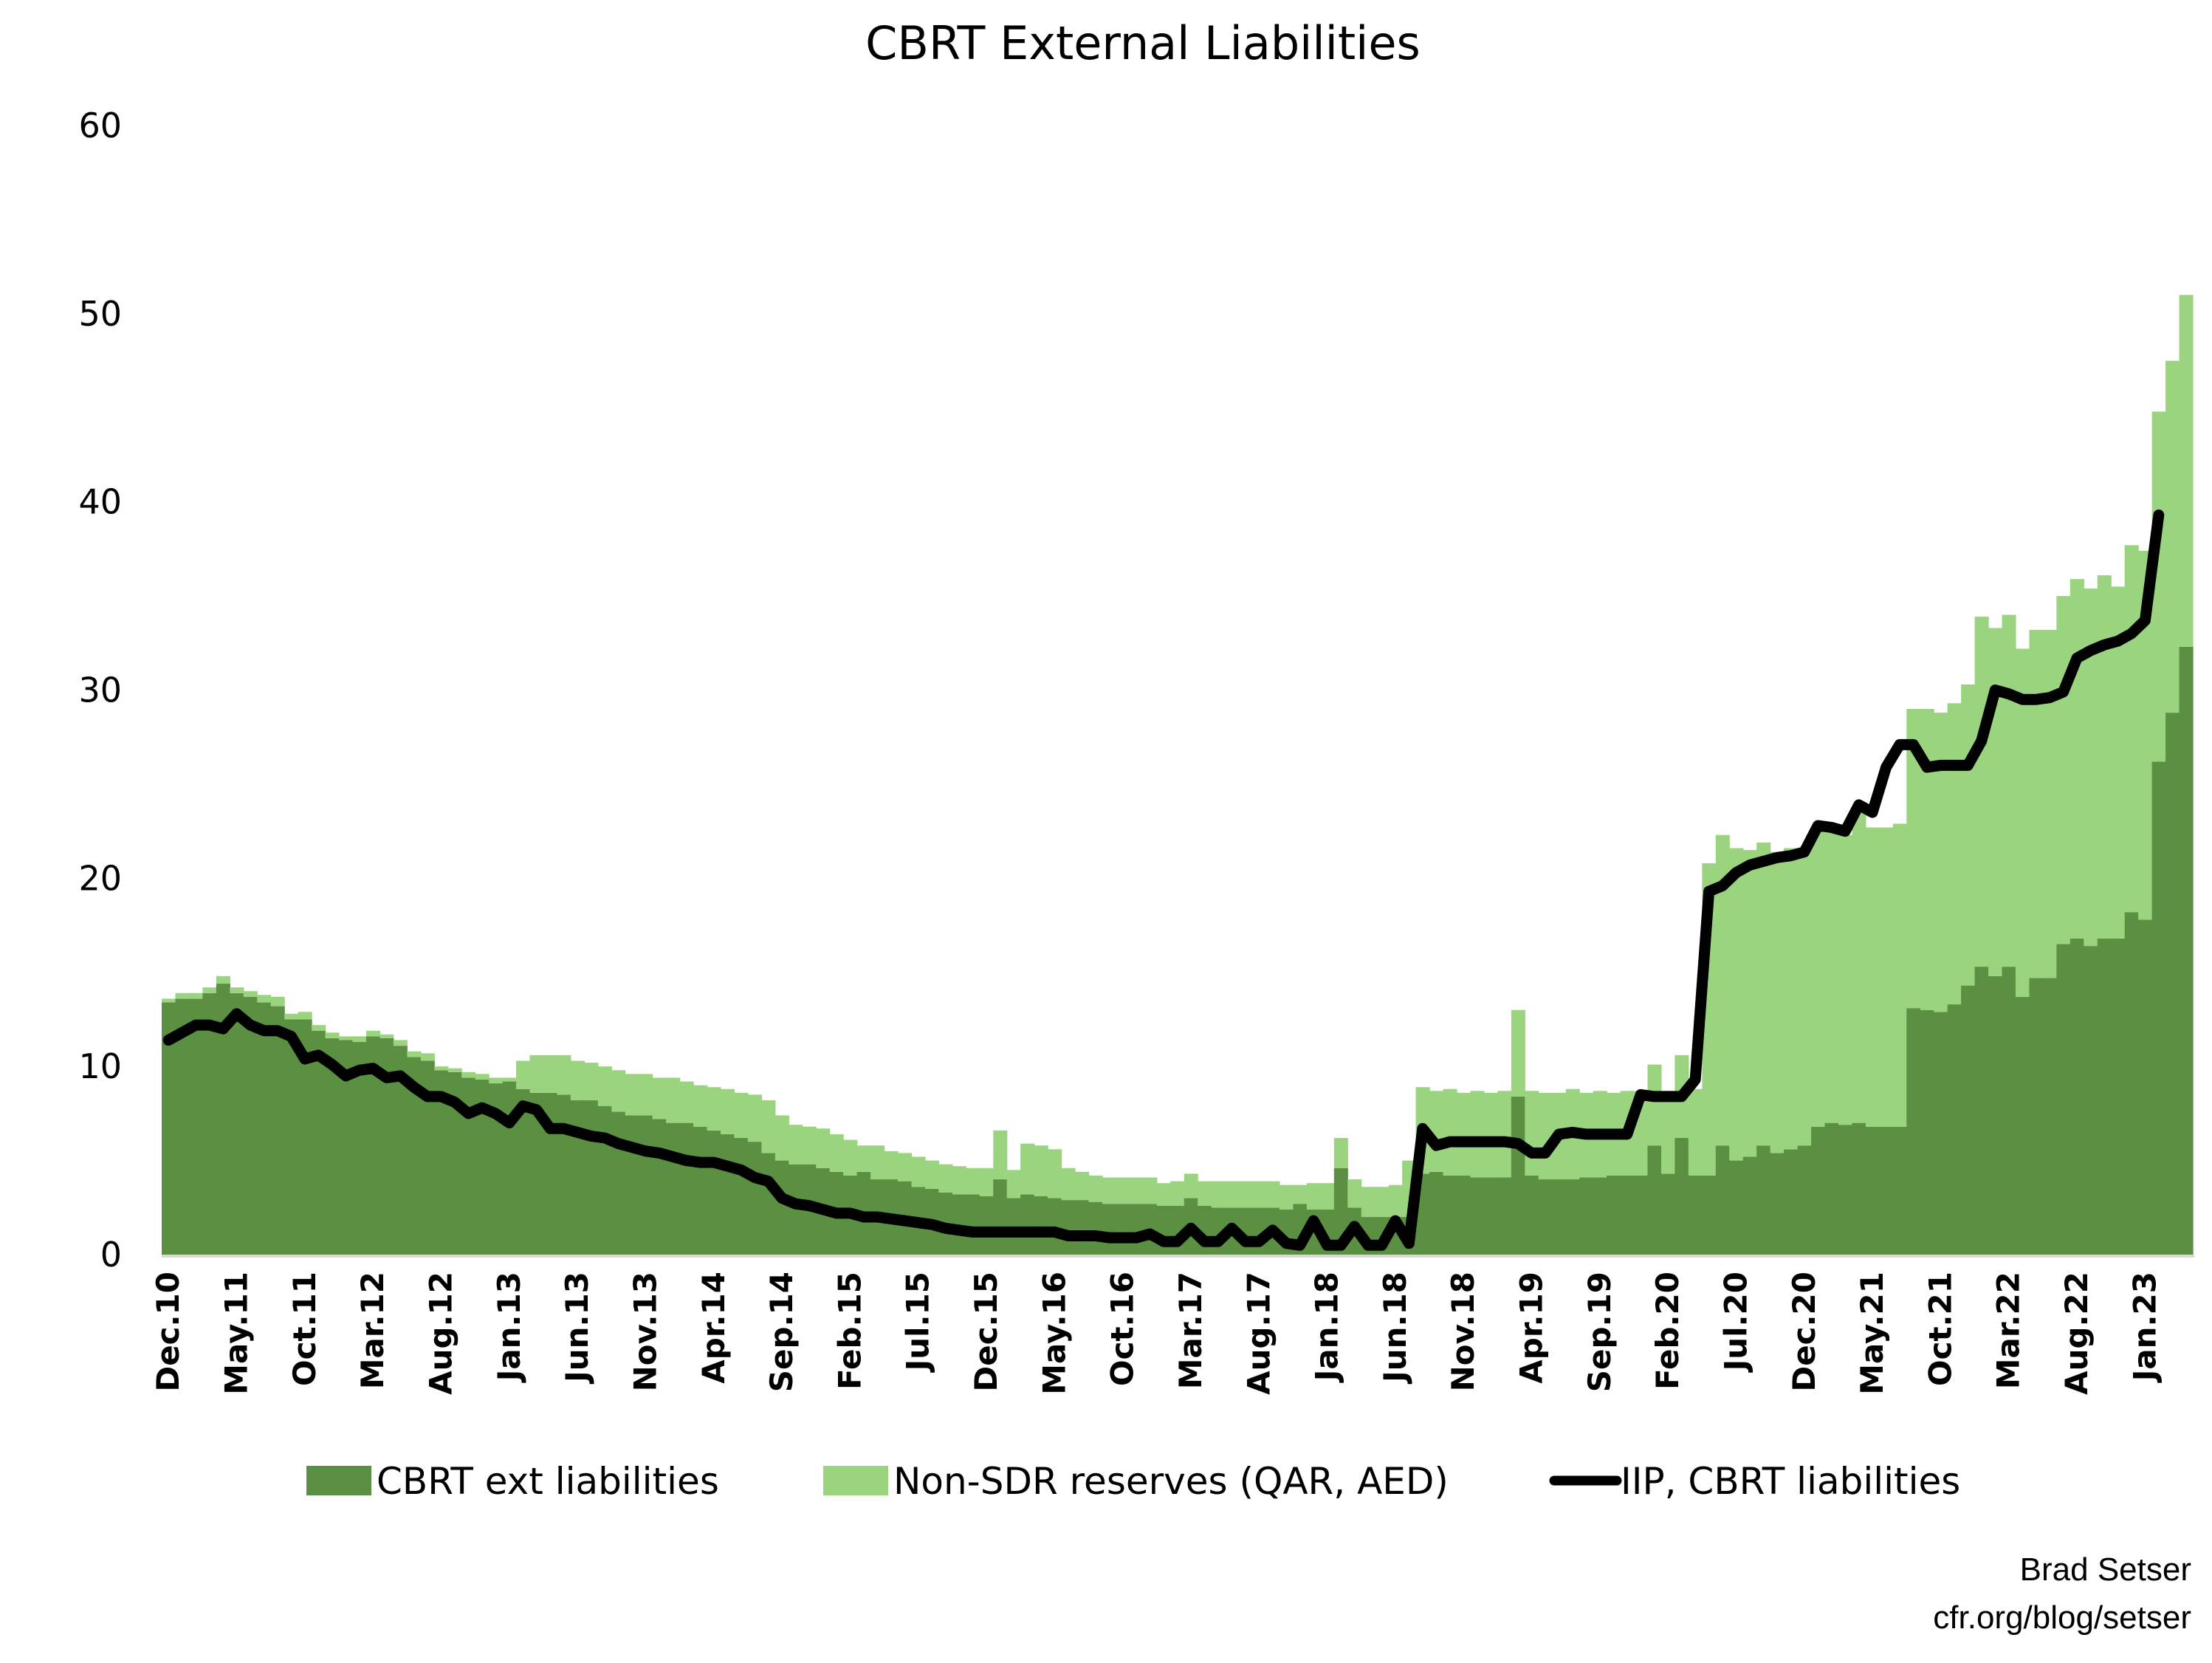 This screenshot has width=2212, height=1663. Describe the element at coordinates (1143, 43) in the screenshot. I see `chart-title: CBRT External Liabilities` at that location.